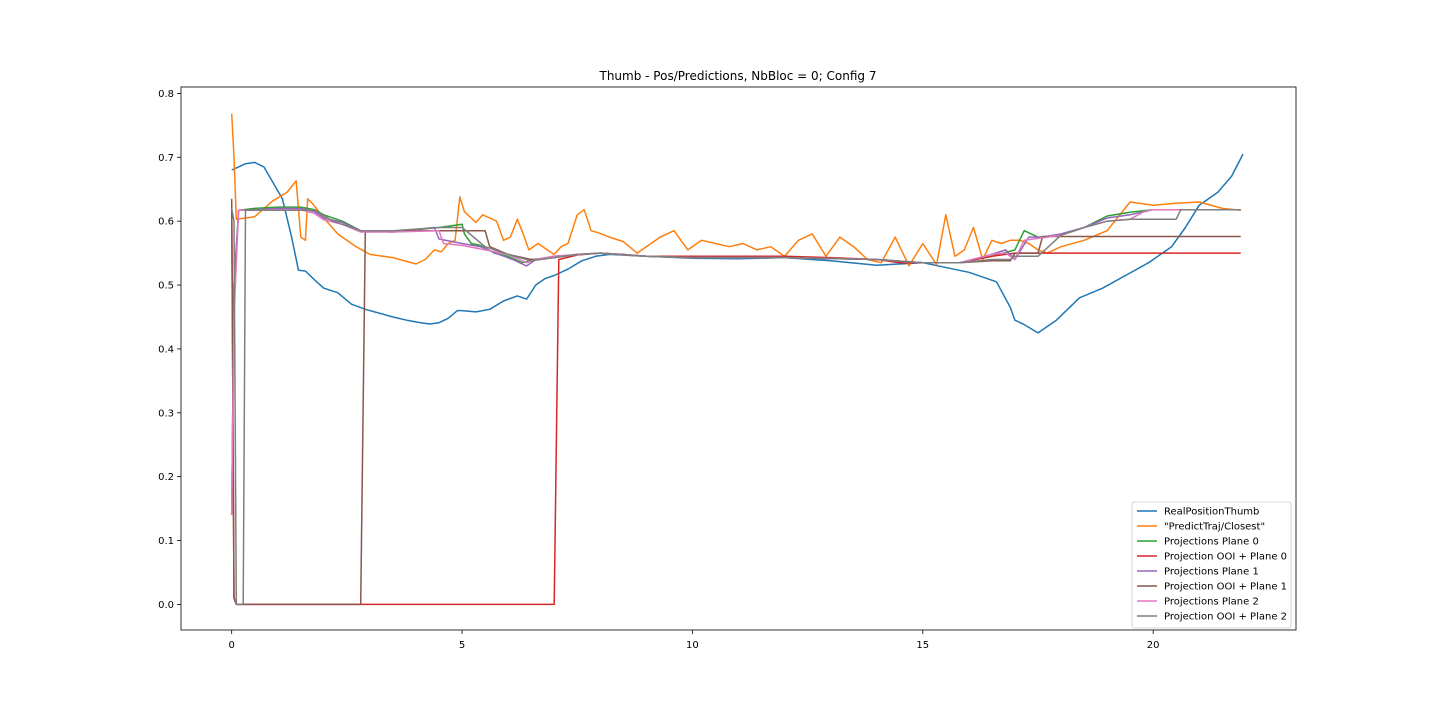 The height and width of the screenshot is (720, 1440). I want to click on x-tick-label: 10, so click(692, 645).